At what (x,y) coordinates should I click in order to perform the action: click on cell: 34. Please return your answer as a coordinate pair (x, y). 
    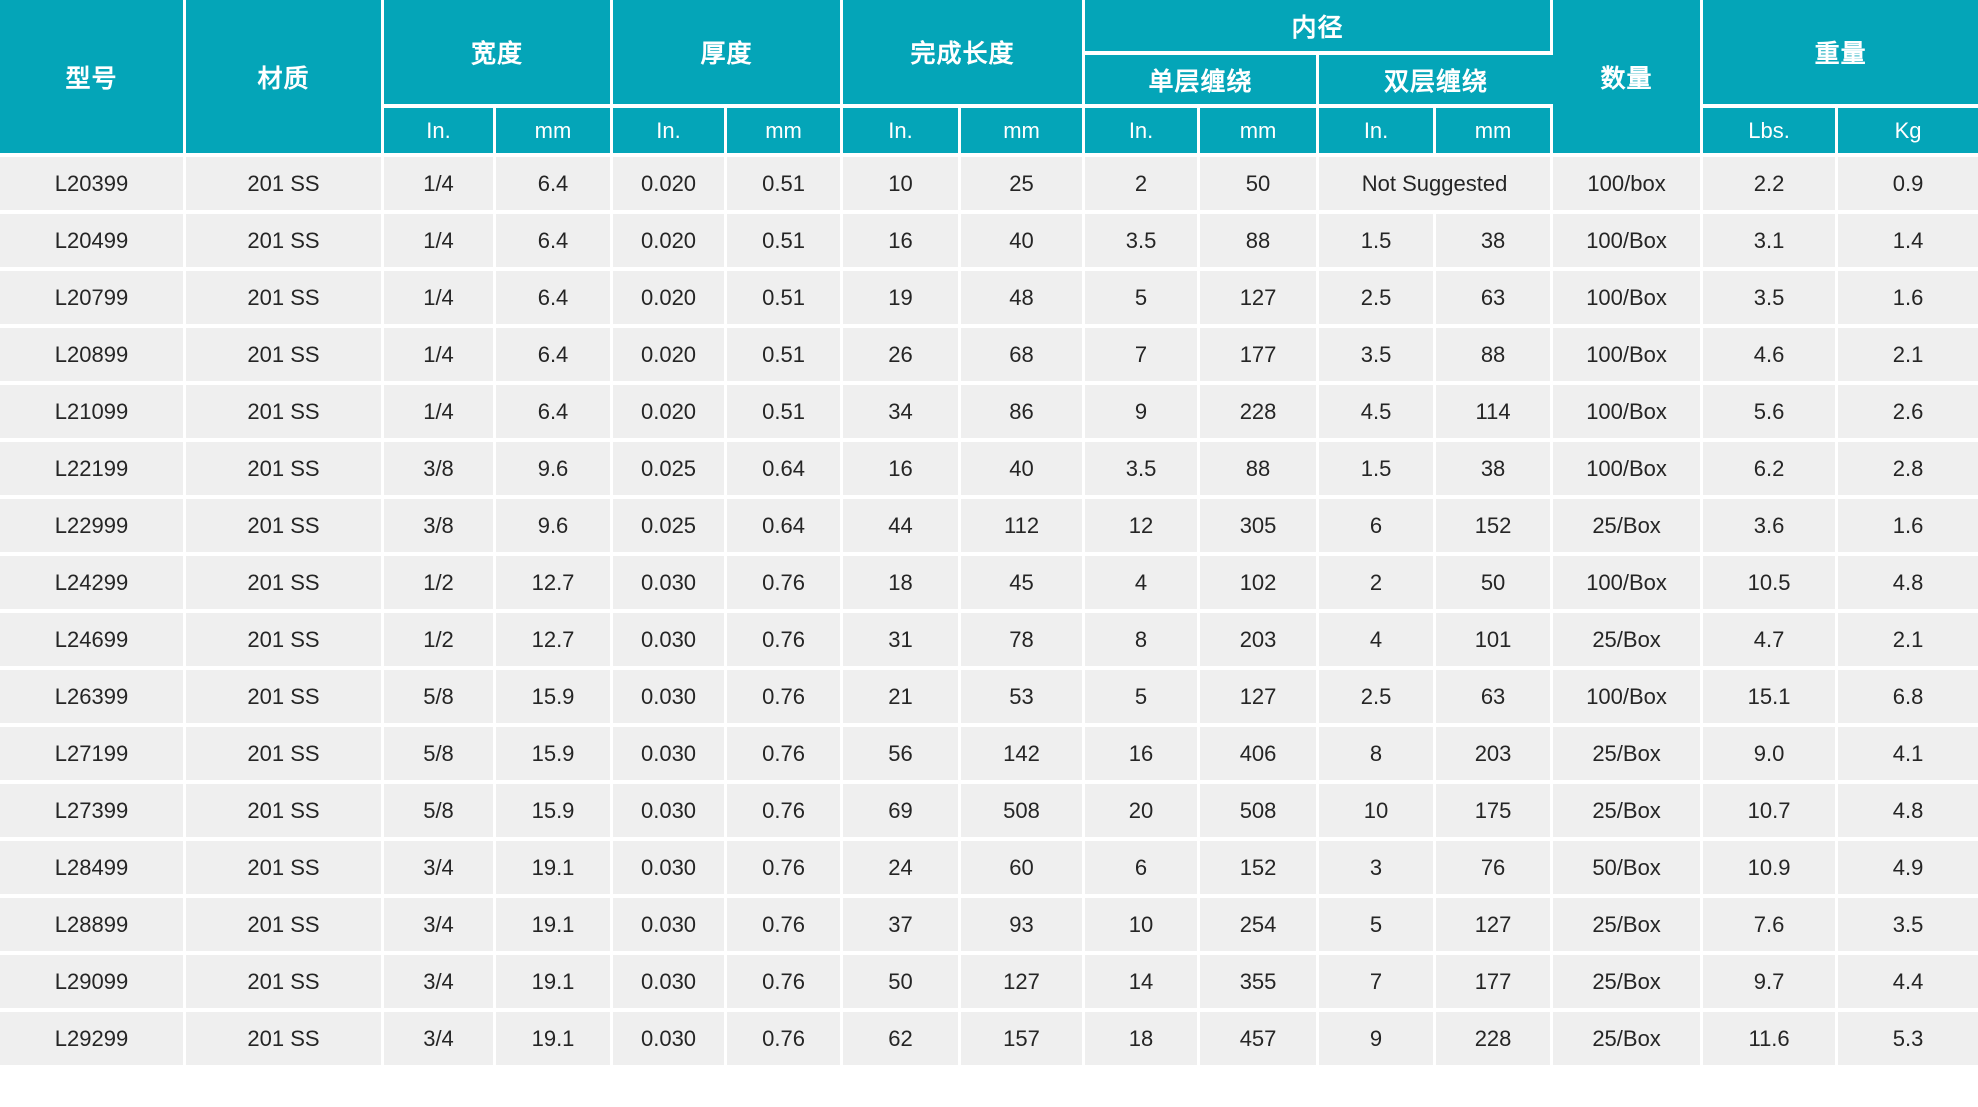
    Looking at the image, I should click on (902, 413).